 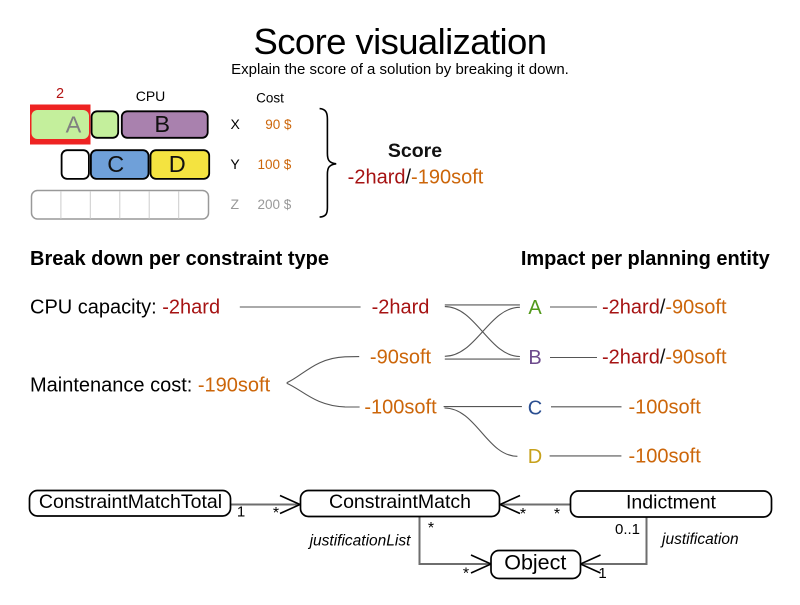 What do you see at coordinates (60, 94) in the screenshot?
I see `svg-text: 2` at bounding box center [60, 94].